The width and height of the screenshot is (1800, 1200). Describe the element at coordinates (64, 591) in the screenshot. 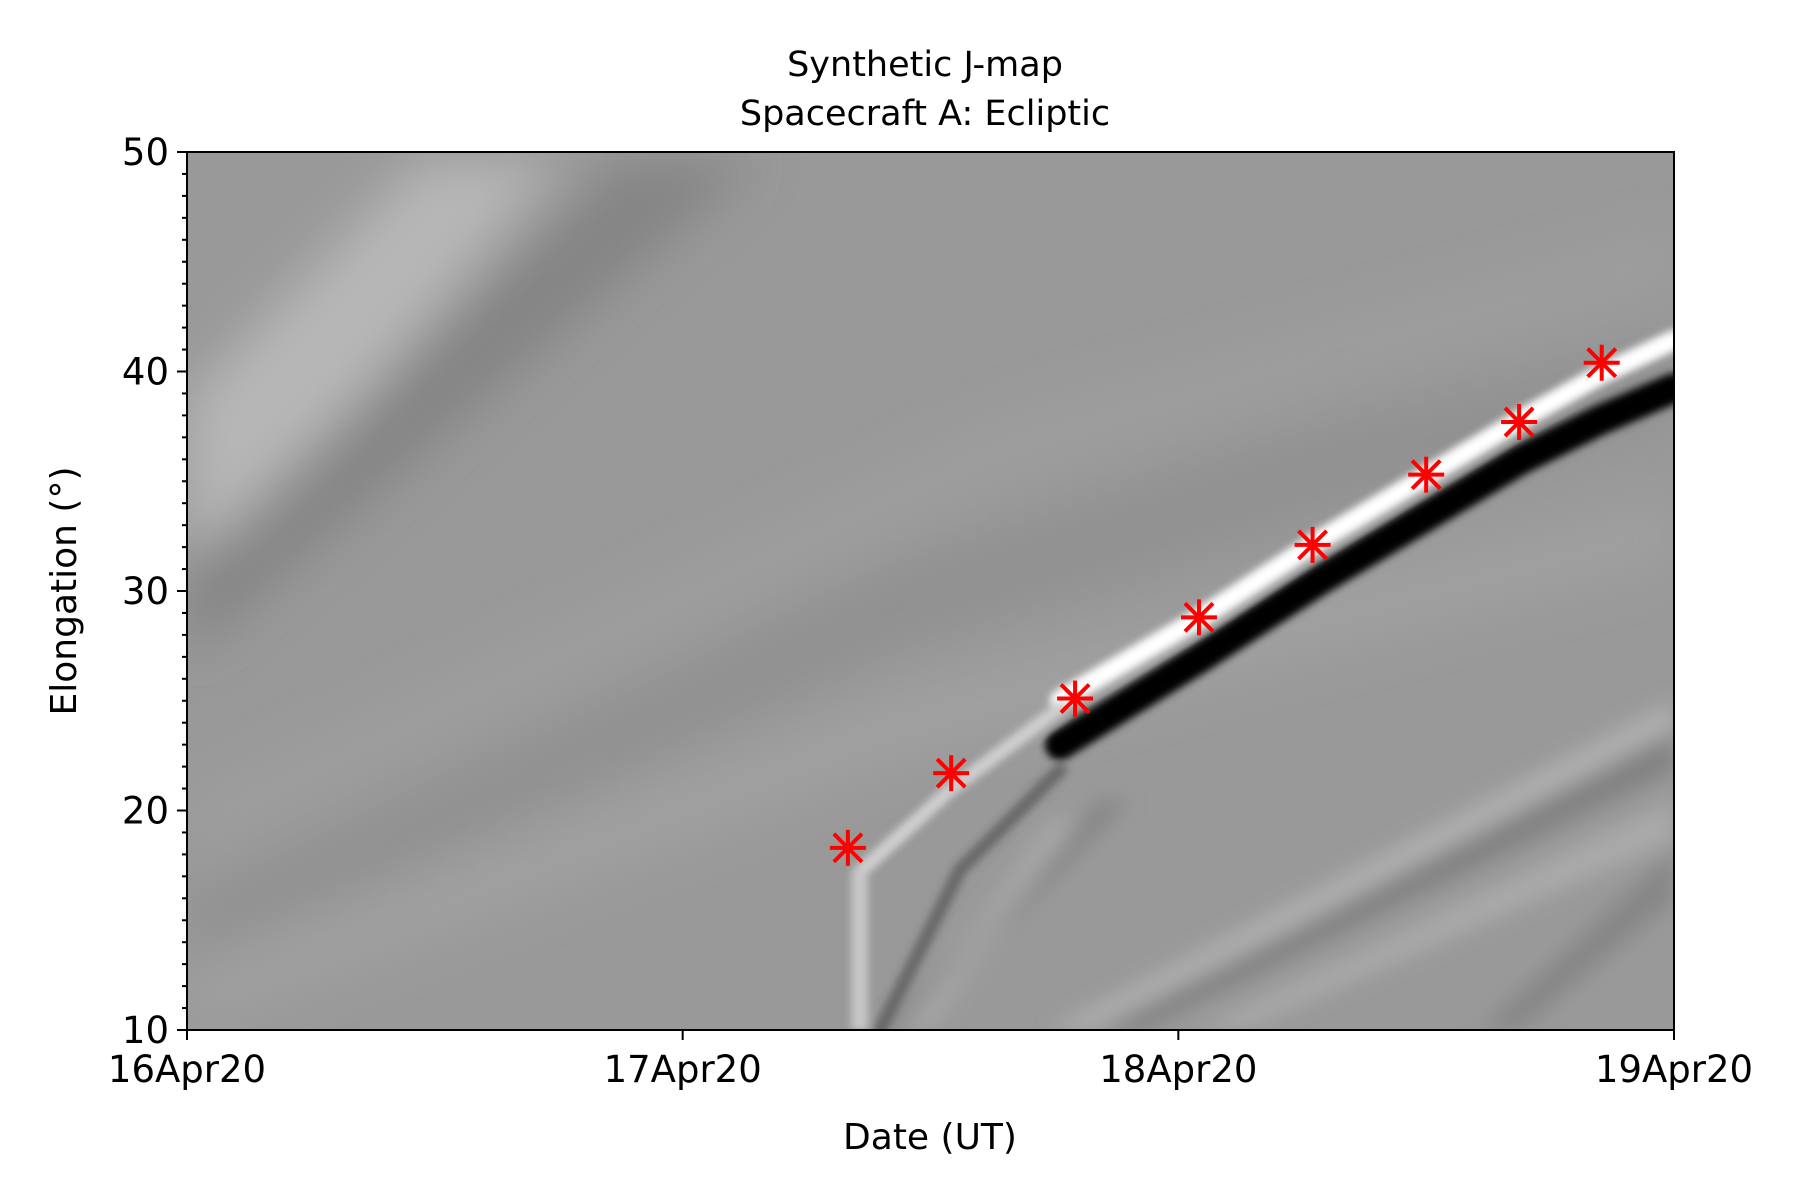

I see `y-axis-label: Elongation (°)` at that location.